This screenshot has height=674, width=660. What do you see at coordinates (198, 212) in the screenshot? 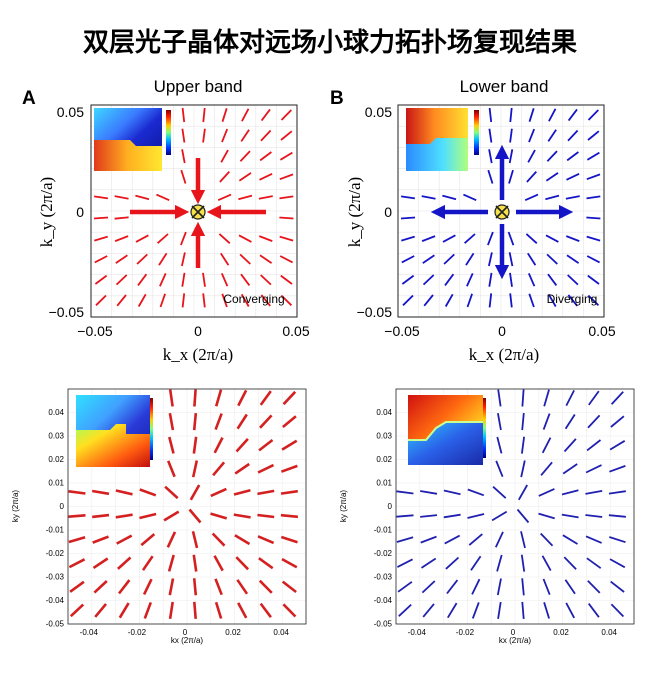
I see `panel-a-center-star-icon` at bounding box center [198, 212].